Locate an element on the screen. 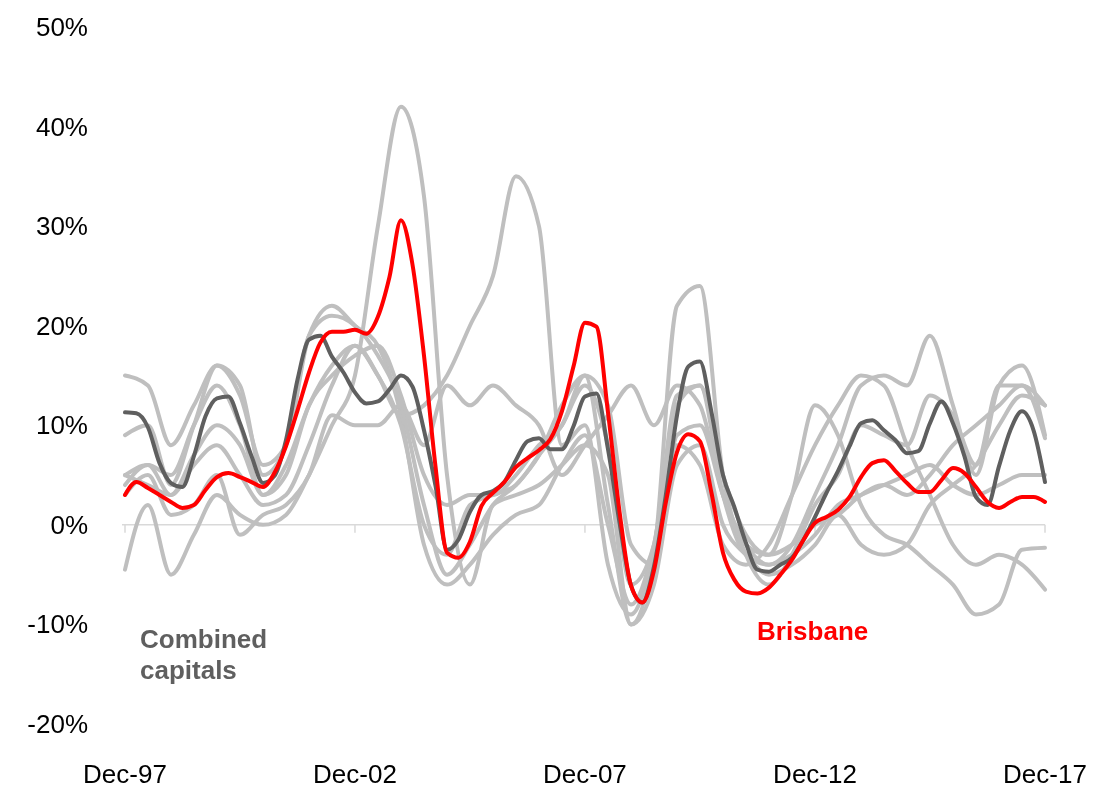 The image size is (1105, 789). y-tick-label: 10% is located at coordinates (61, 425).